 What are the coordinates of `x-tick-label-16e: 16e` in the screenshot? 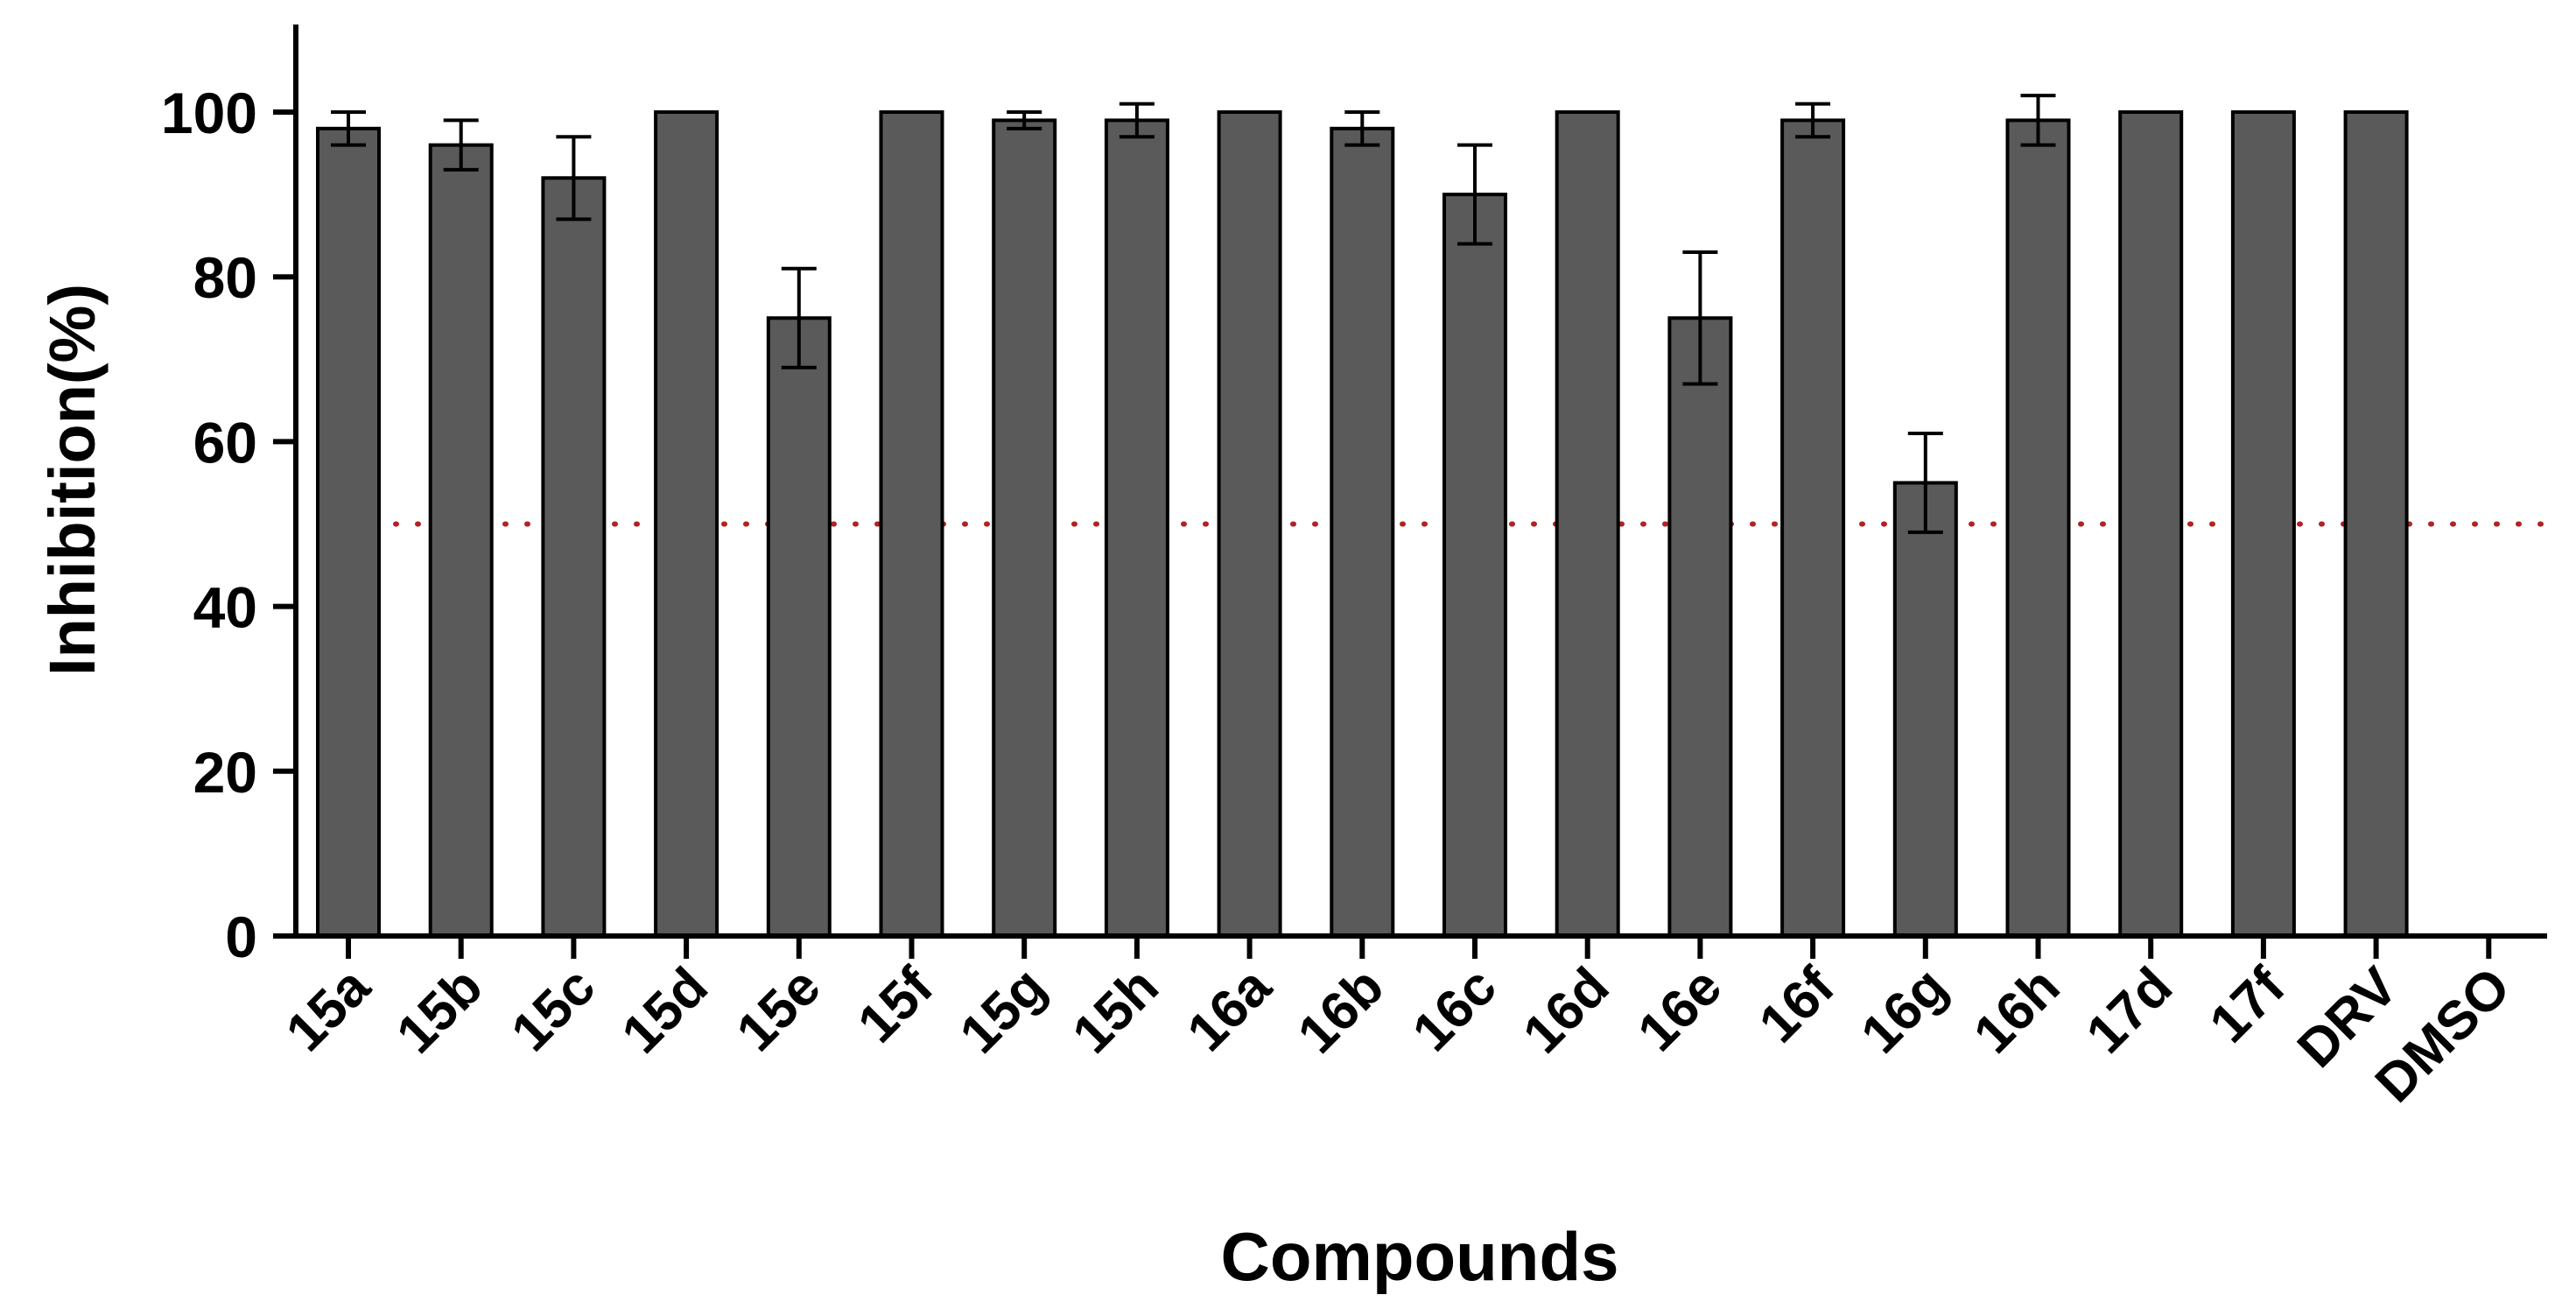 It's located at (1679, 1009).